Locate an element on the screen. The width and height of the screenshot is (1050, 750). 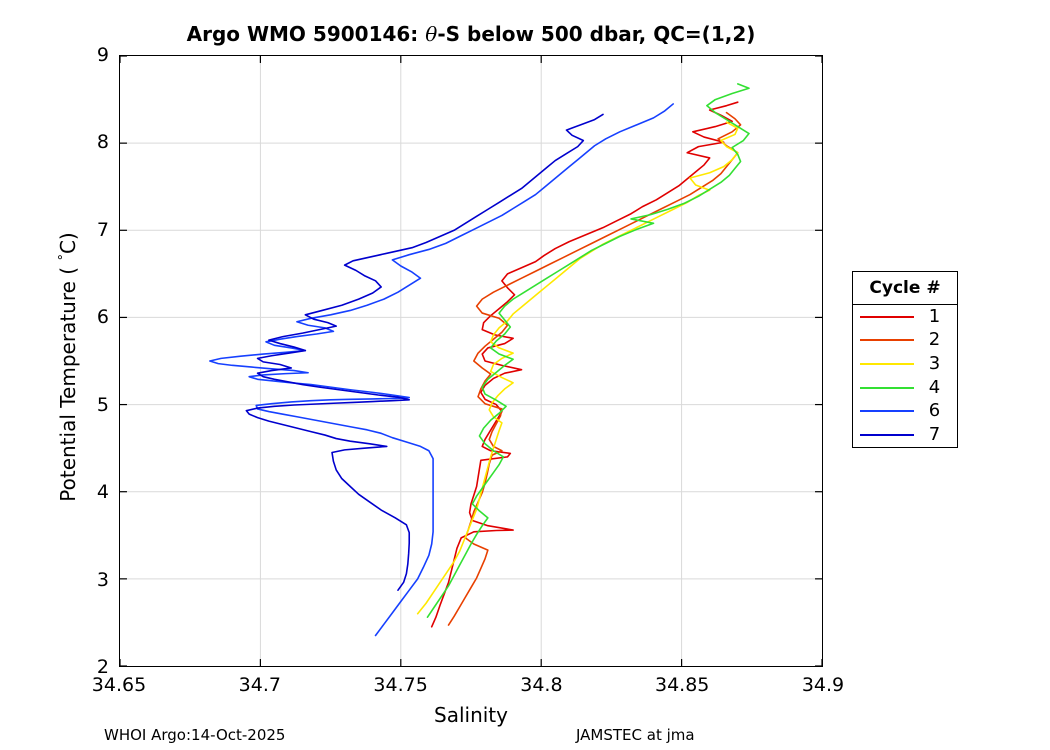
y-axis-label: Potential Temperature ( °C) is located at coordinates (68, 367).